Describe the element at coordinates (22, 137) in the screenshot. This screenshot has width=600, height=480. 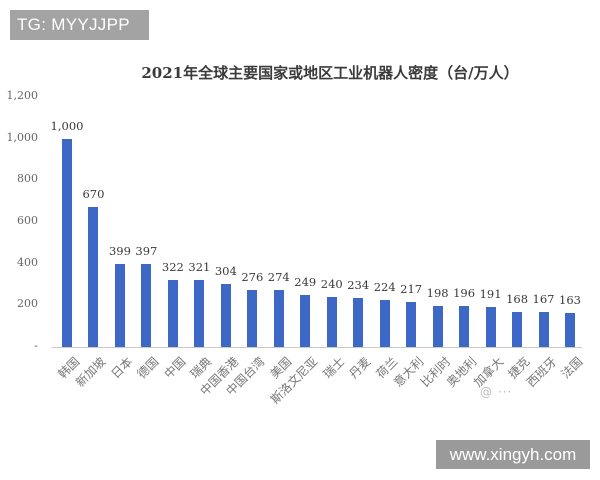
I see `y-tick-label: 1,000` at that location.